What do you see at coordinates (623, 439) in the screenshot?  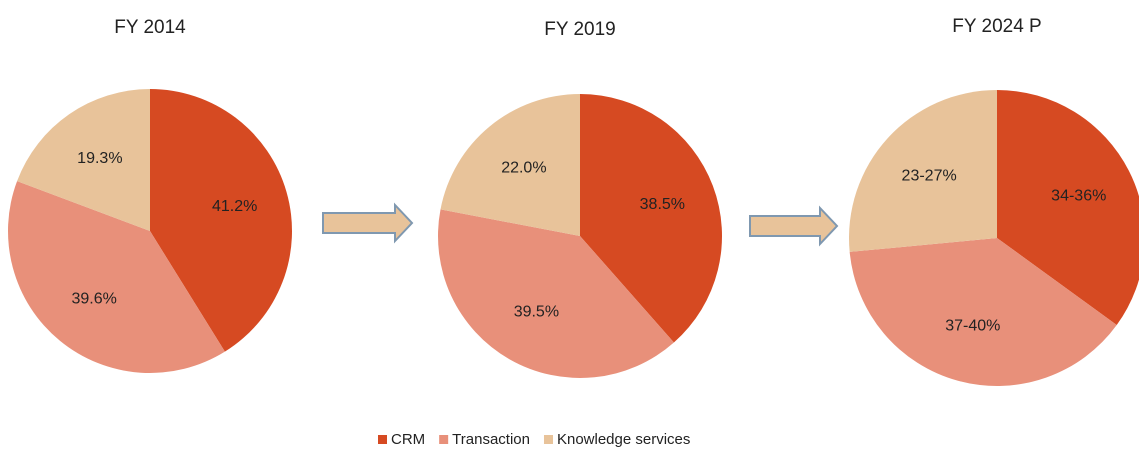 I see `legend-label: Knowledge services` at bounding box center [623, 439].